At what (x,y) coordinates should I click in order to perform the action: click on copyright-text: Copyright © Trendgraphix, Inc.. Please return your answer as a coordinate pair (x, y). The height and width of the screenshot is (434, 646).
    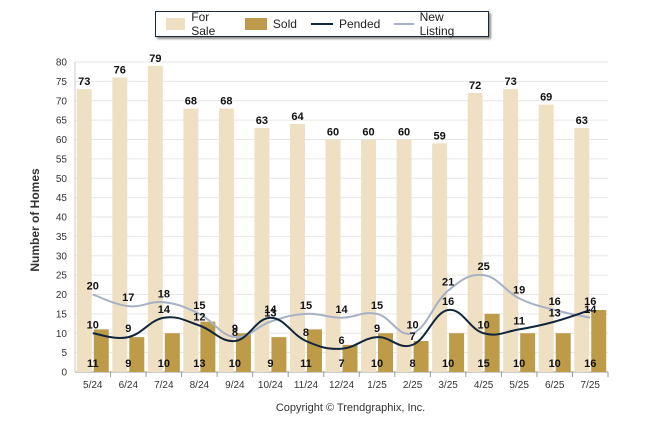
    Looking at the image, I should click on (350, 408).